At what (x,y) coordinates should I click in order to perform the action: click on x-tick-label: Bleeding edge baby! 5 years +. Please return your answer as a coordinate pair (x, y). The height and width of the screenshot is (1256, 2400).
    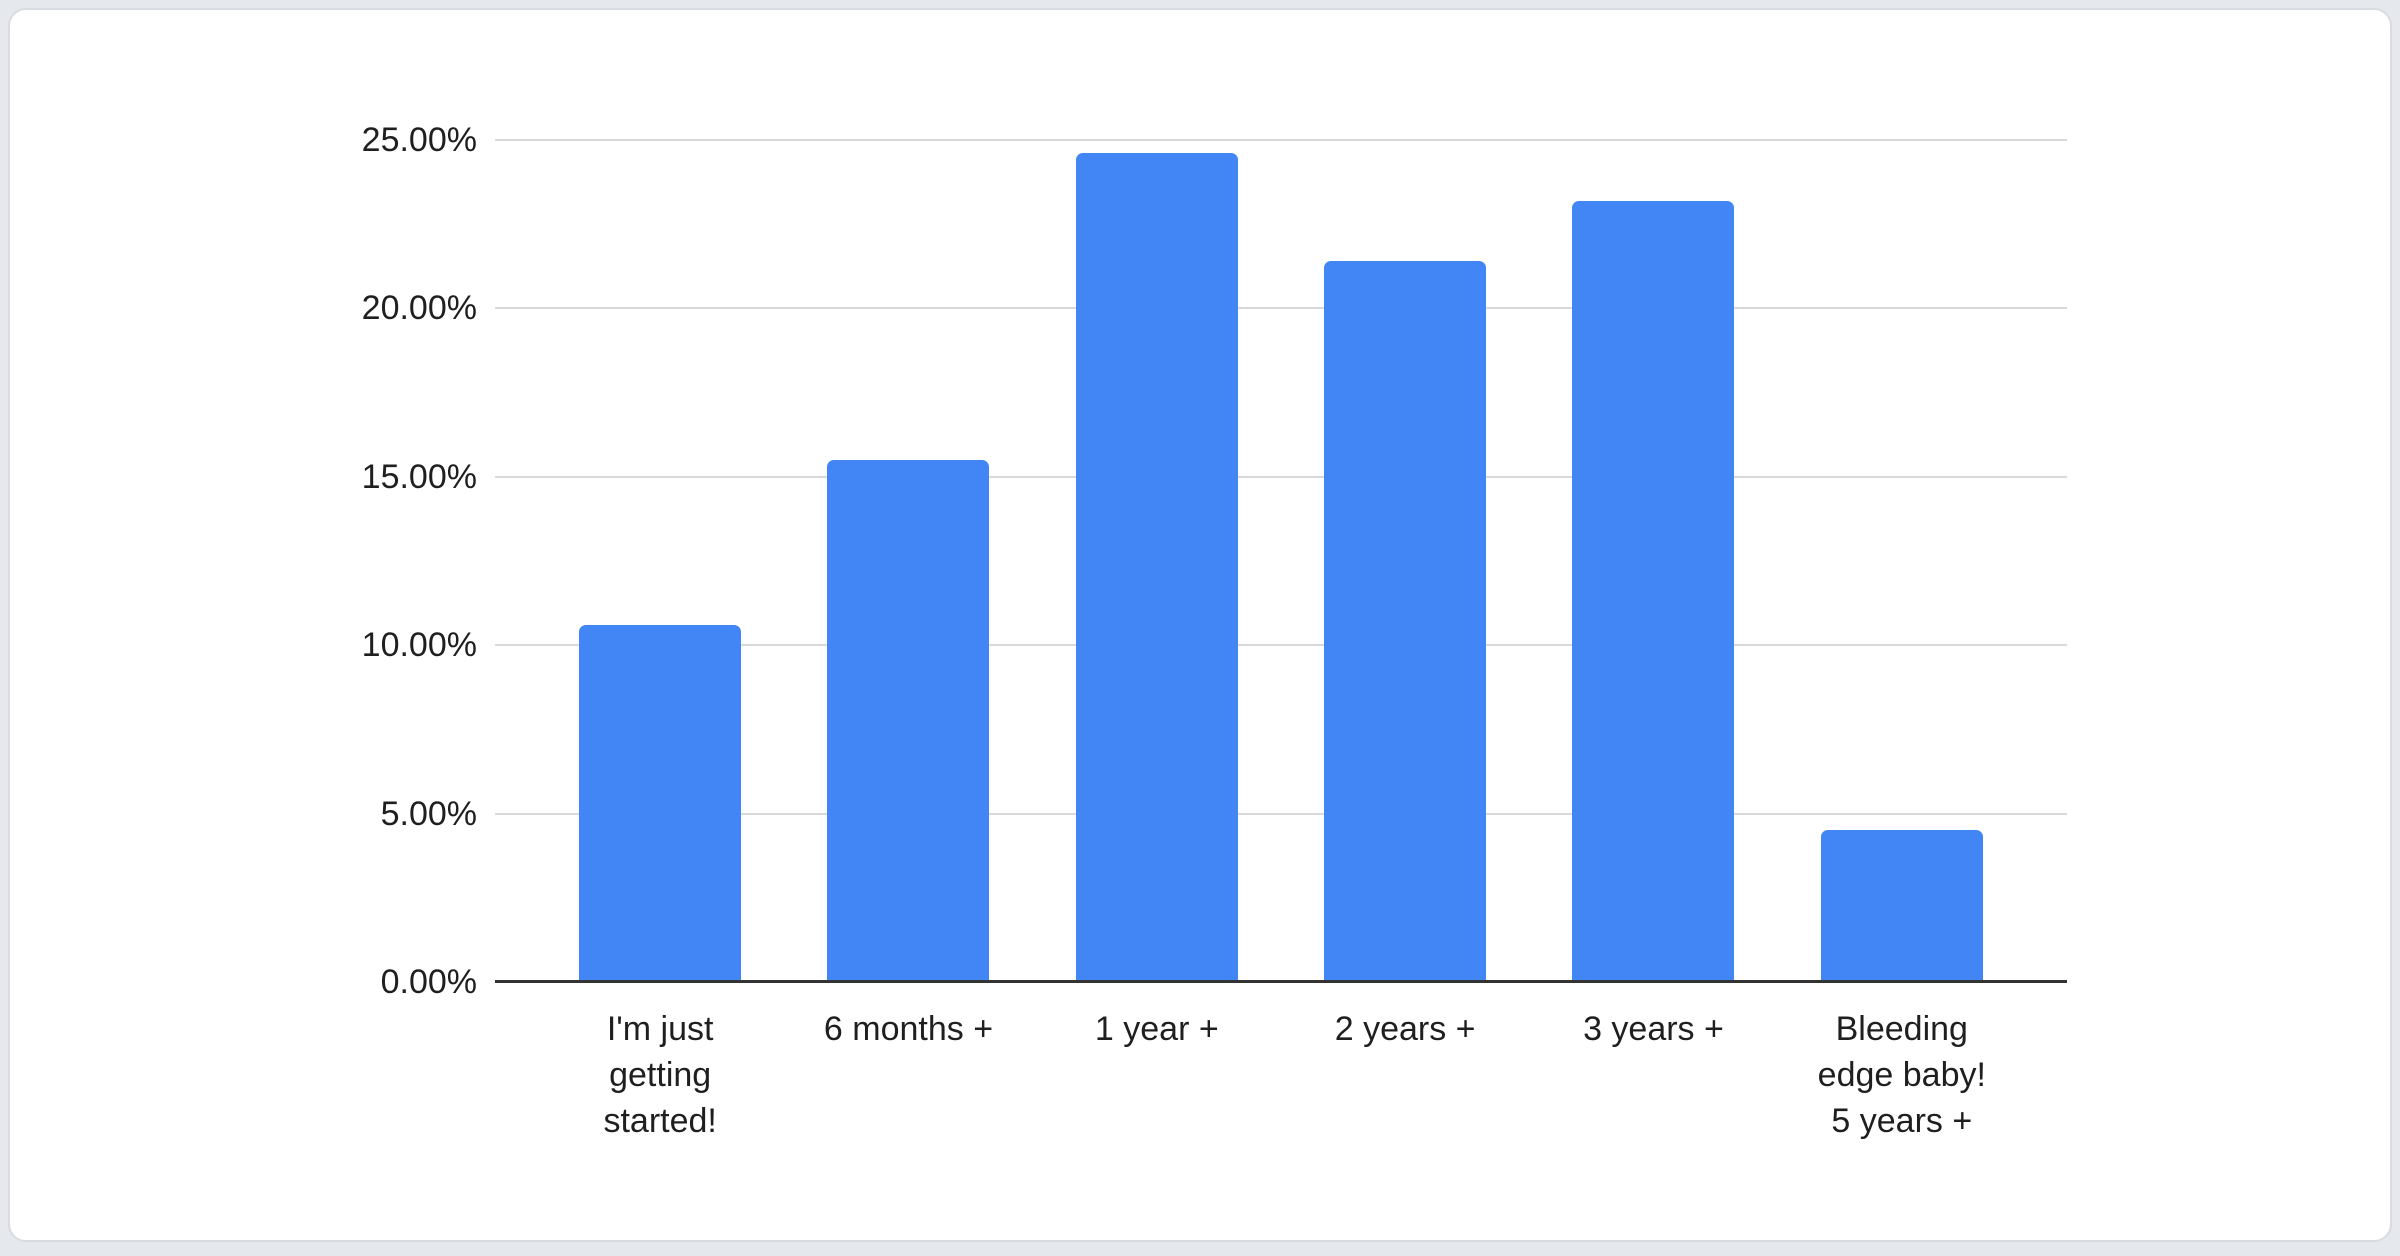
    Looking at the image, I should click on (1901, 1075).